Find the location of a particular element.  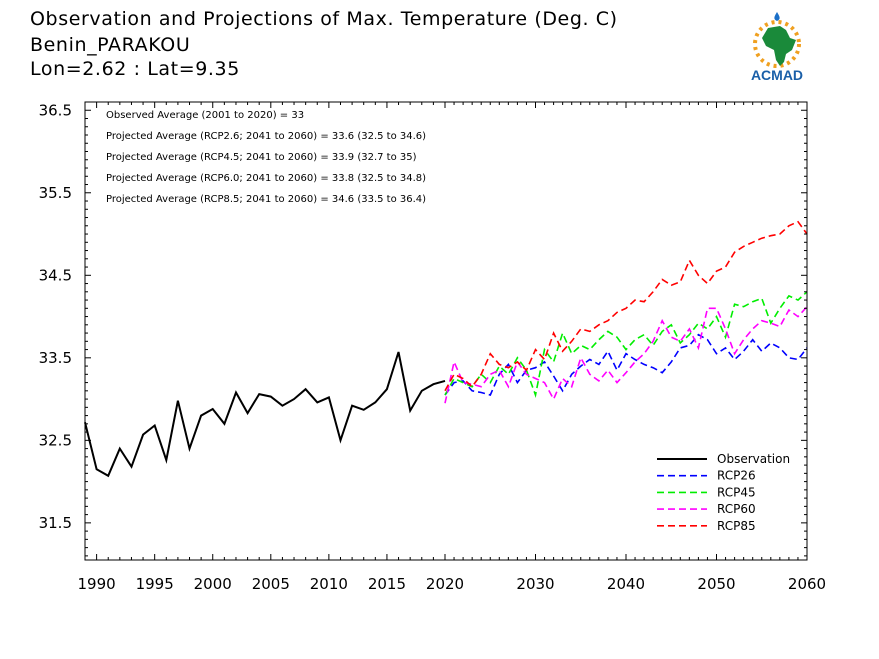

legend-label: RCP85 is located at coordinates (736, 526).